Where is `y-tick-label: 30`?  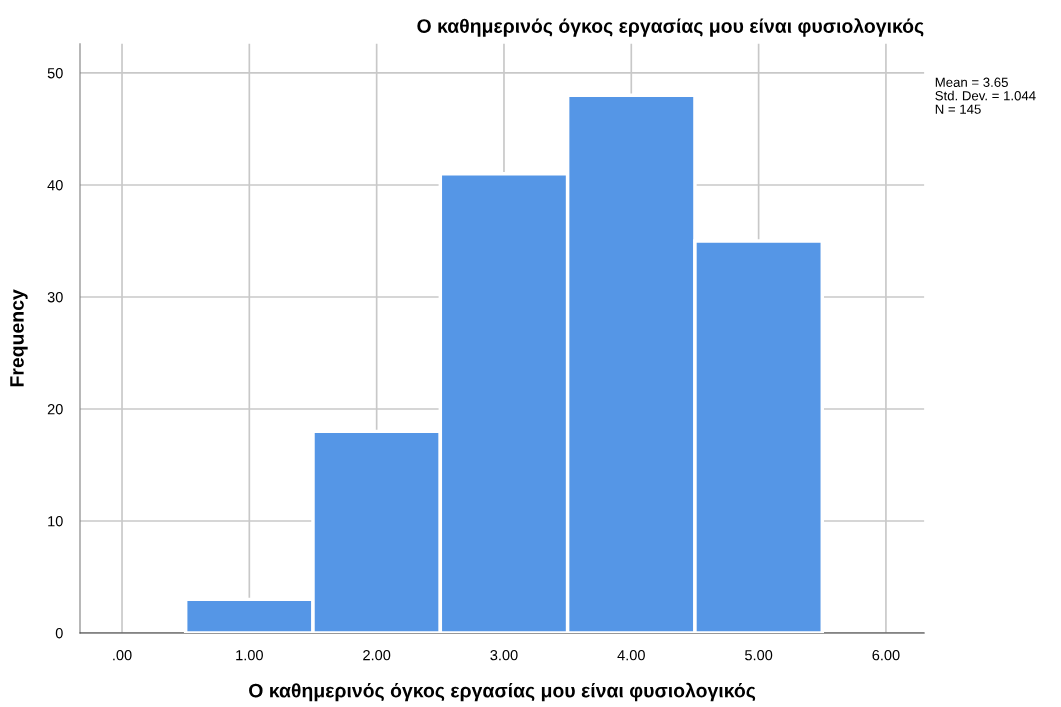 y-tick-label: 30 is located at coordinates (55, 297).